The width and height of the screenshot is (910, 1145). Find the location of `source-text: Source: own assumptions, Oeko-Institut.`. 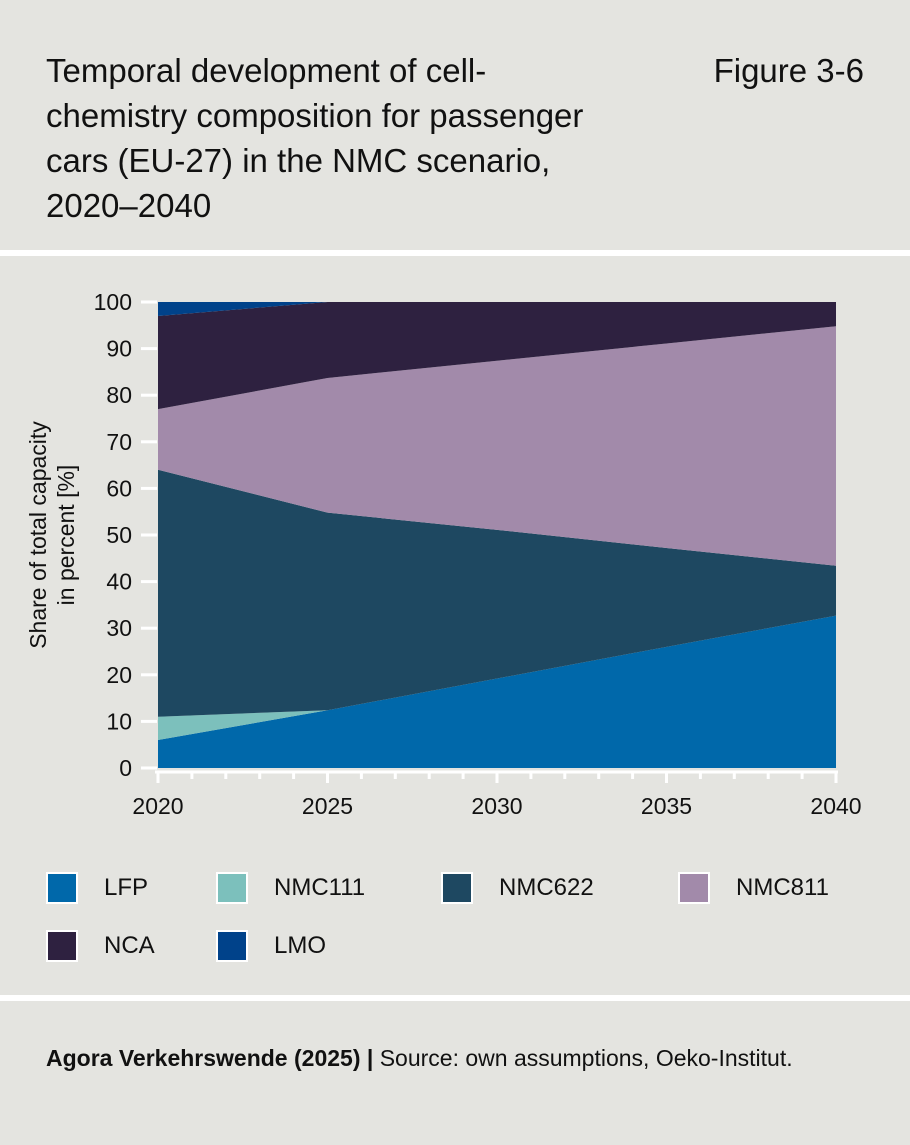

source-text: Source: own assumptions, Oeko-Institut. is located at coordinates (586, 1058).